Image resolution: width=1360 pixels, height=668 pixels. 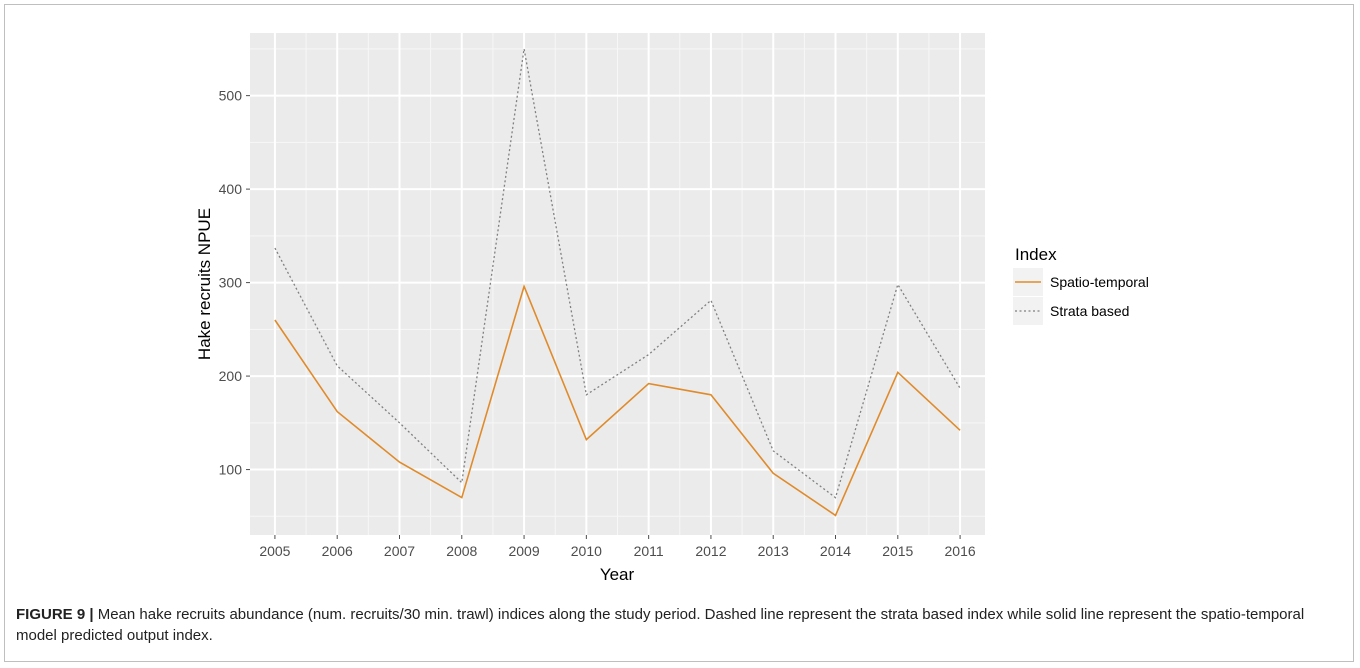 What do you see at coordinates (231, 283) in the screenshot?
I see `y-tick-label: 300` at bounding box center [231, 283].